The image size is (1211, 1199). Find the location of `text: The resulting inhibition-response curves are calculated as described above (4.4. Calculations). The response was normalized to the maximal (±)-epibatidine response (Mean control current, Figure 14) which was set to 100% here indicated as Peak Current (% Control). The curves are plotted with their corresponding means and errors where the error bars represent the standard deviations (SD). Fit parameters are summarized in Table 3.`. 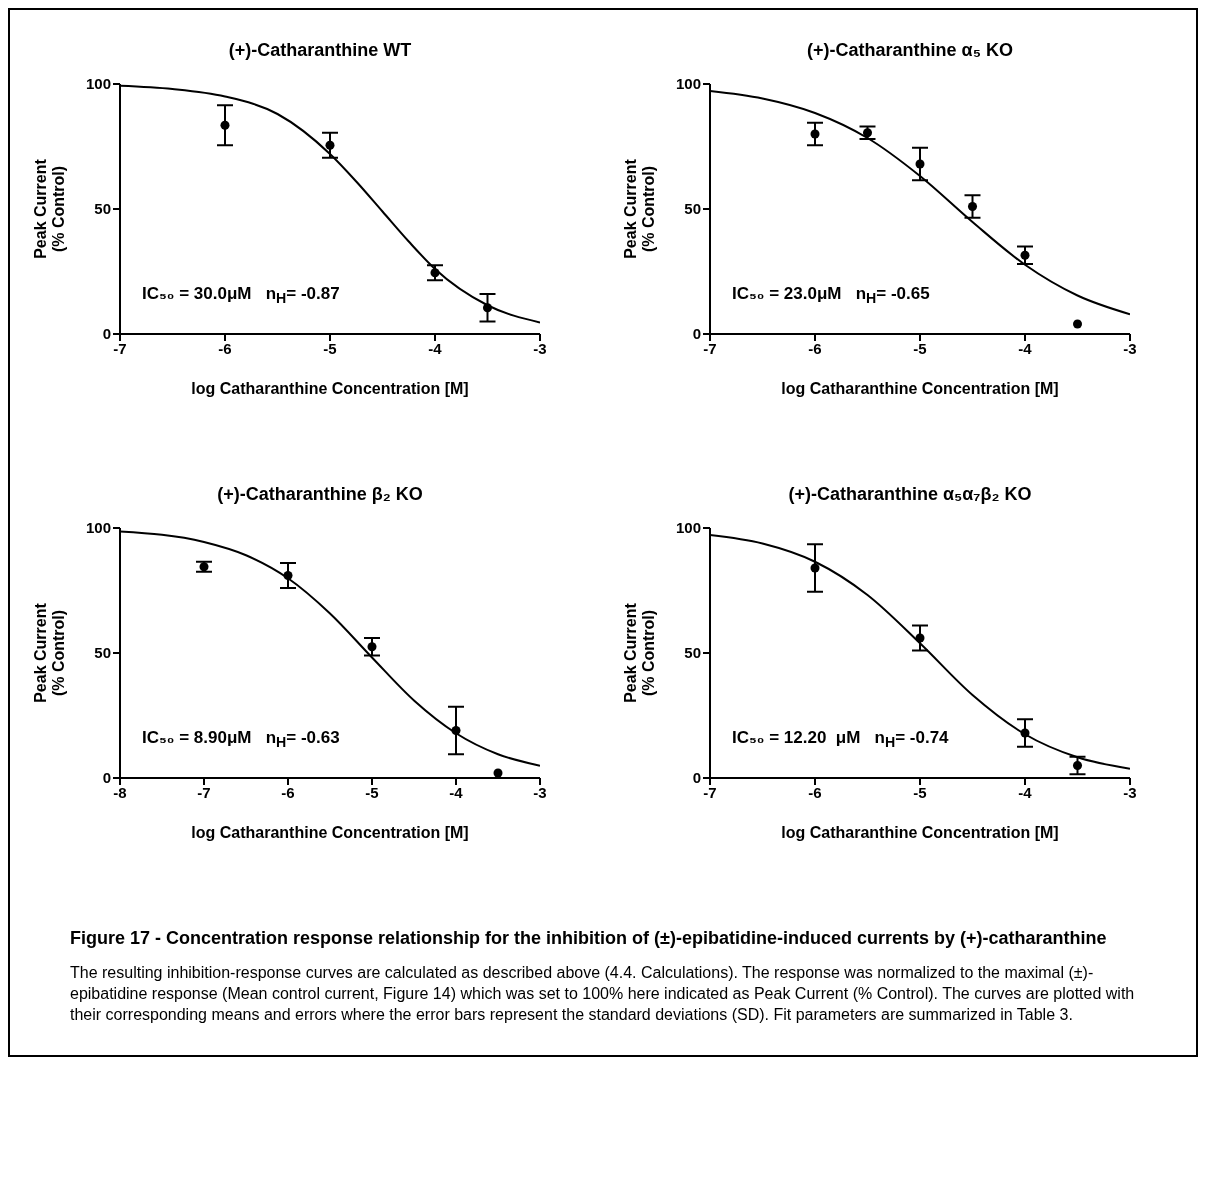

text: The resulting inhibition-response curves are calculated as described above (4.4. Calculations). The response was normalized to the maximal (±)-epibatidine response (Mean control current, Figure 14) which was set to 100% here indicated as Peak Current (% Control). The curves are plotted with their corresponding means and errors where the error bars represent the standard deviations (SD). Fit parameters are summarized in Table 3. is located at coordinates (603, 994).